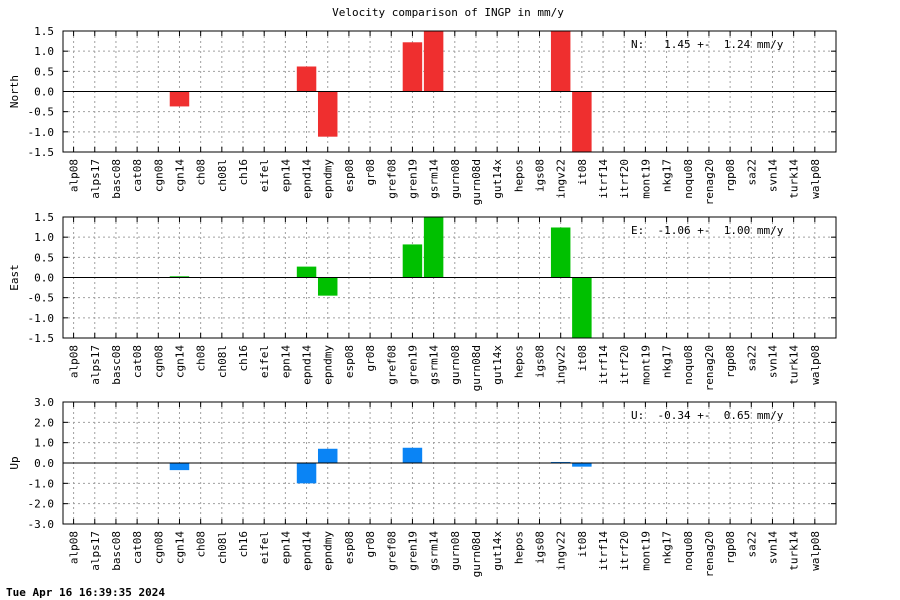 The width and height of the screenshot is (900, 600). What do you see at coordinates (391, 365) in the screenshot?
I see `x-tick-label: gref08` at bounding box center [391, 365].